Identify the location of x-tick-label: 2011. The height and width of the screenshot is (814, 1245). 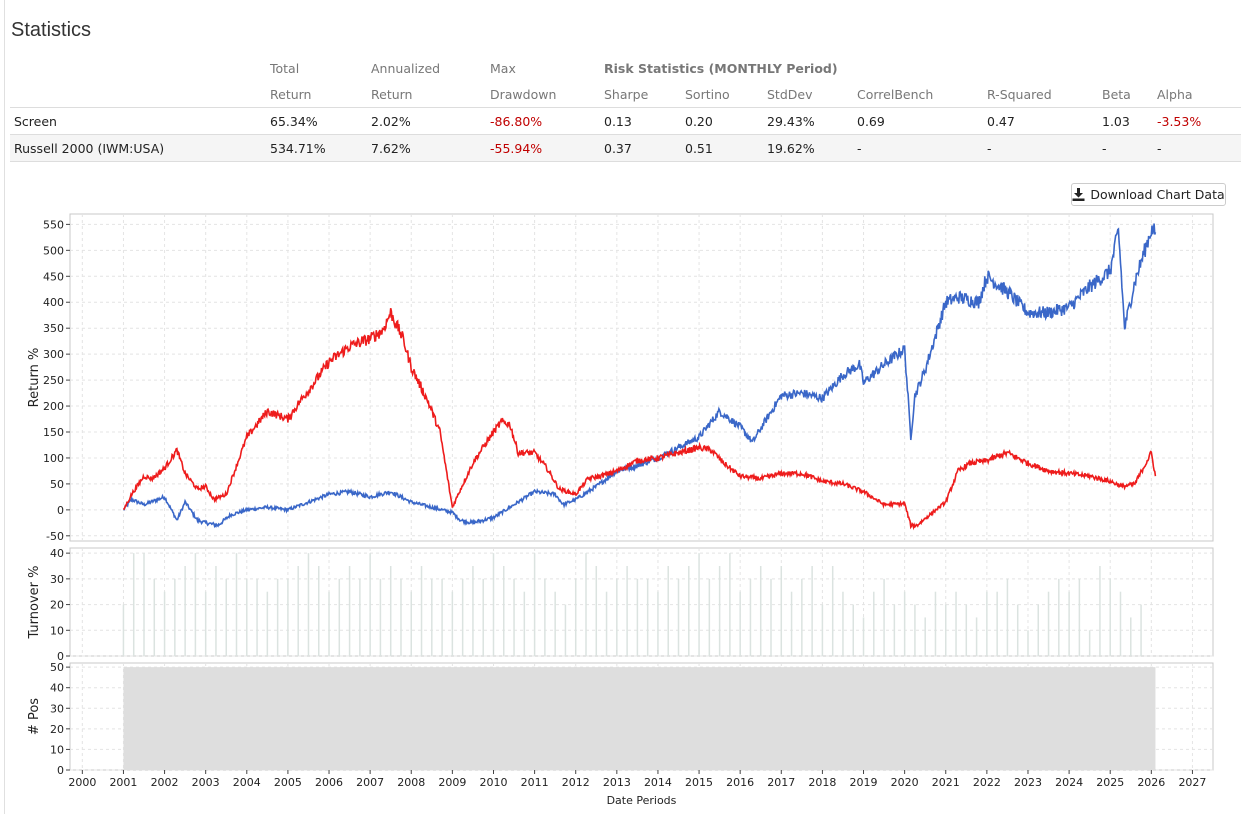
(535, 782).